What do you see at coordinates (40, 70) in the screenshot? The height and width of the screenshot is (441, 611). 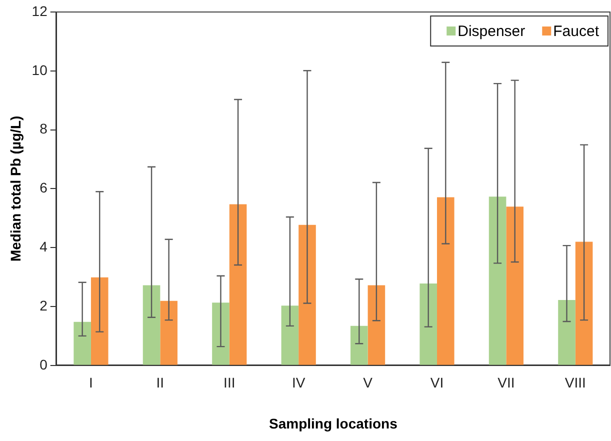 I see `y-tick-label: 10` at bounding box center [40, 70].